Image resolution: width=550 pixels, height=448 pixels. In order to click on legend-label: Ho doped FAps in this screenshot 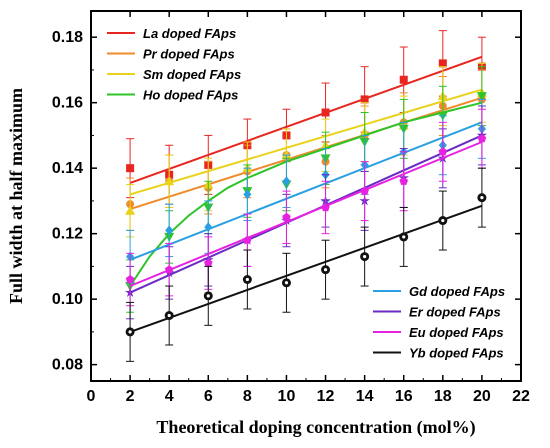, I will do `click(190, 95)`.